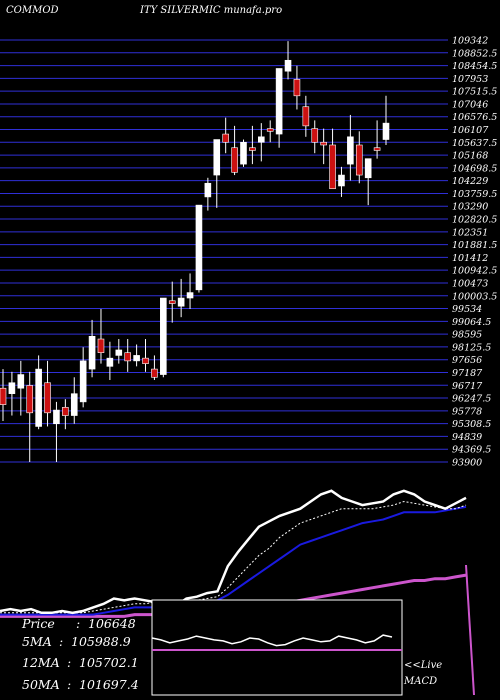 The width and height of the screenshot is (500, 700). What do you see at coordinates (470, 104) in the screenshot?
I see `price-tick-label: 107046` at bounding box center [470, 104].